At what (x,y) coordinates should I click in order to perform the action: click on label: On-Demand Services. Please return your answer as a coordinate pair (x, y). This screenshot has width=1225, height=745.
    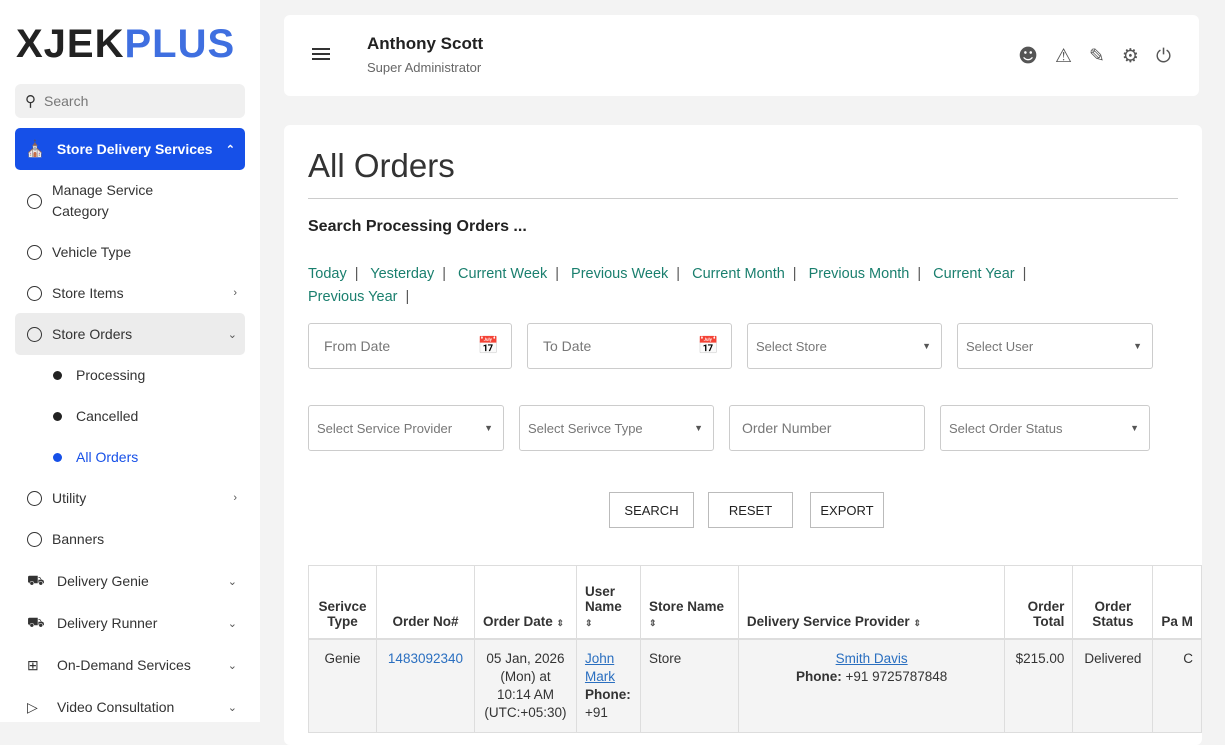
    Looking at the image, I should click on (124, 665).